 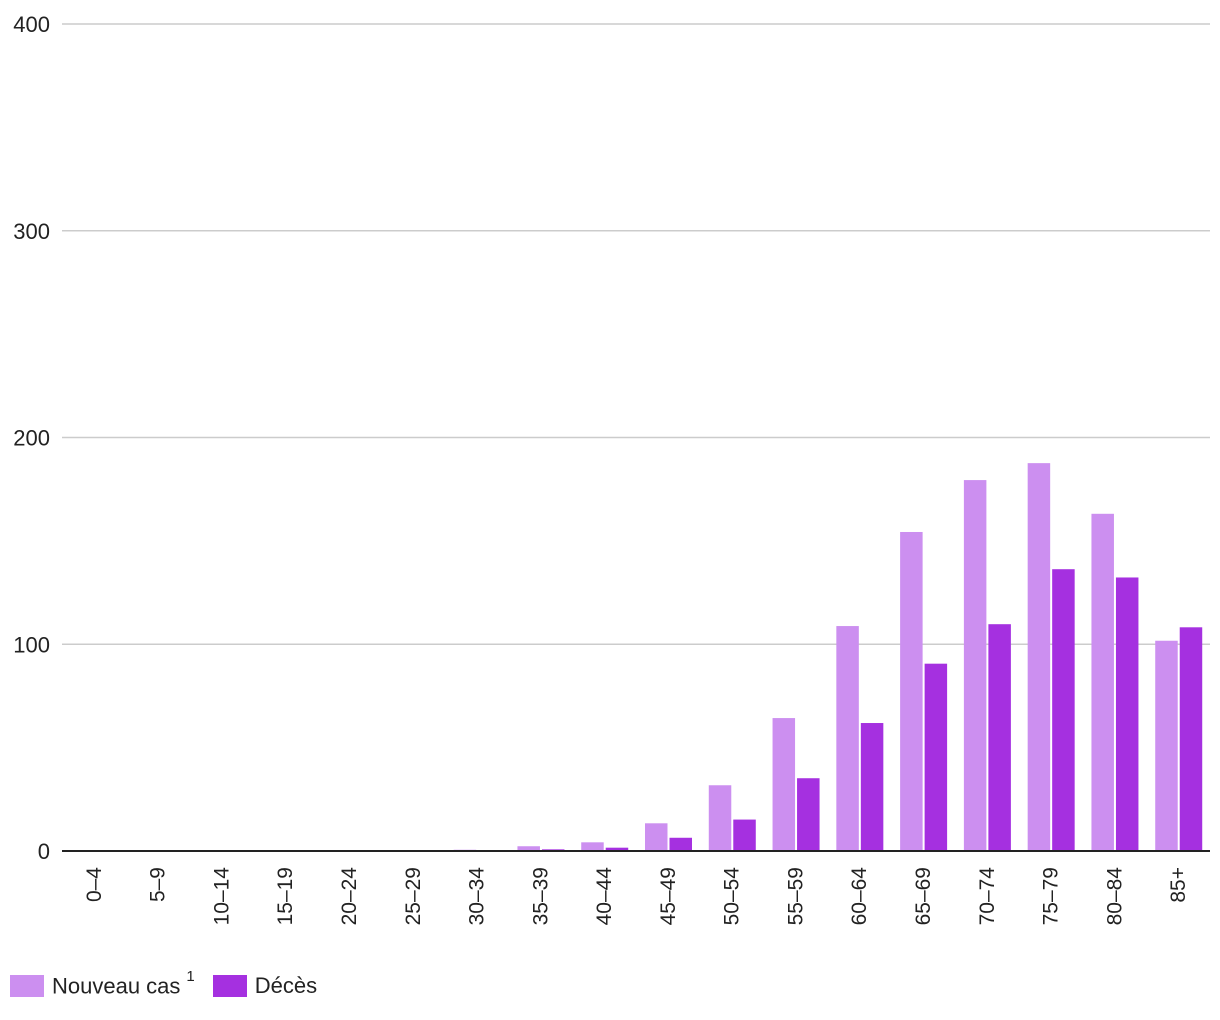 What do you see at coordinates (229, 985) in the screenshot?
I see `legend-swatch-deces` at bounding box center [229, 985].